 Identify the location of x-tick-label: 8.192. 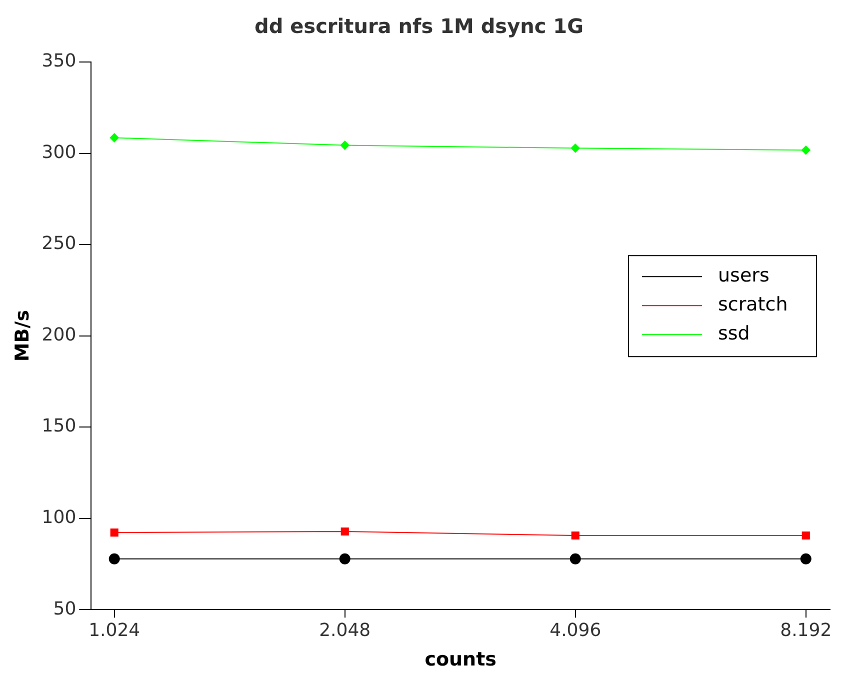
(806, 631).